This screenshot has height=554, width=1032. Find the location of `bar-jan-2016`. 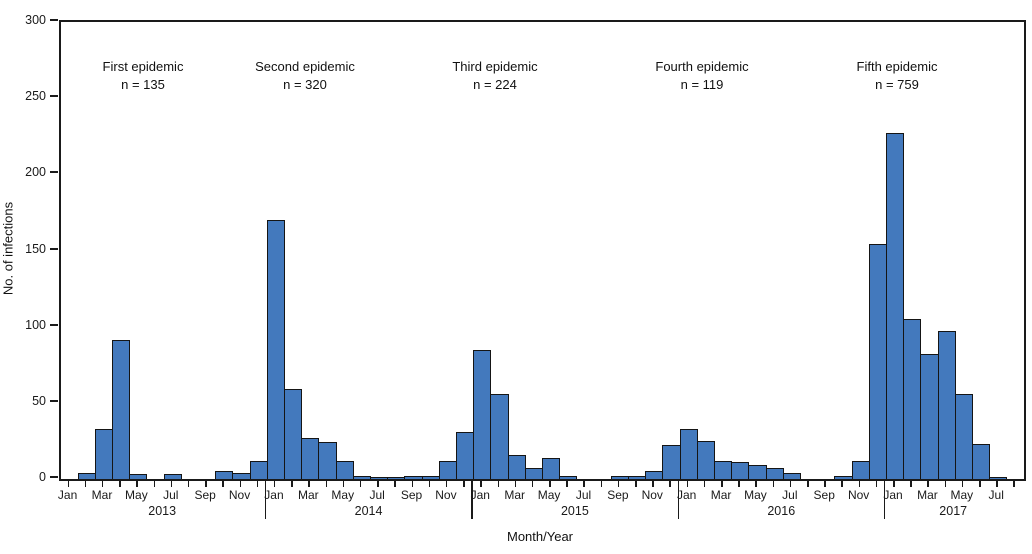

bar-jan-2016 is located at coordinates (688, 454).